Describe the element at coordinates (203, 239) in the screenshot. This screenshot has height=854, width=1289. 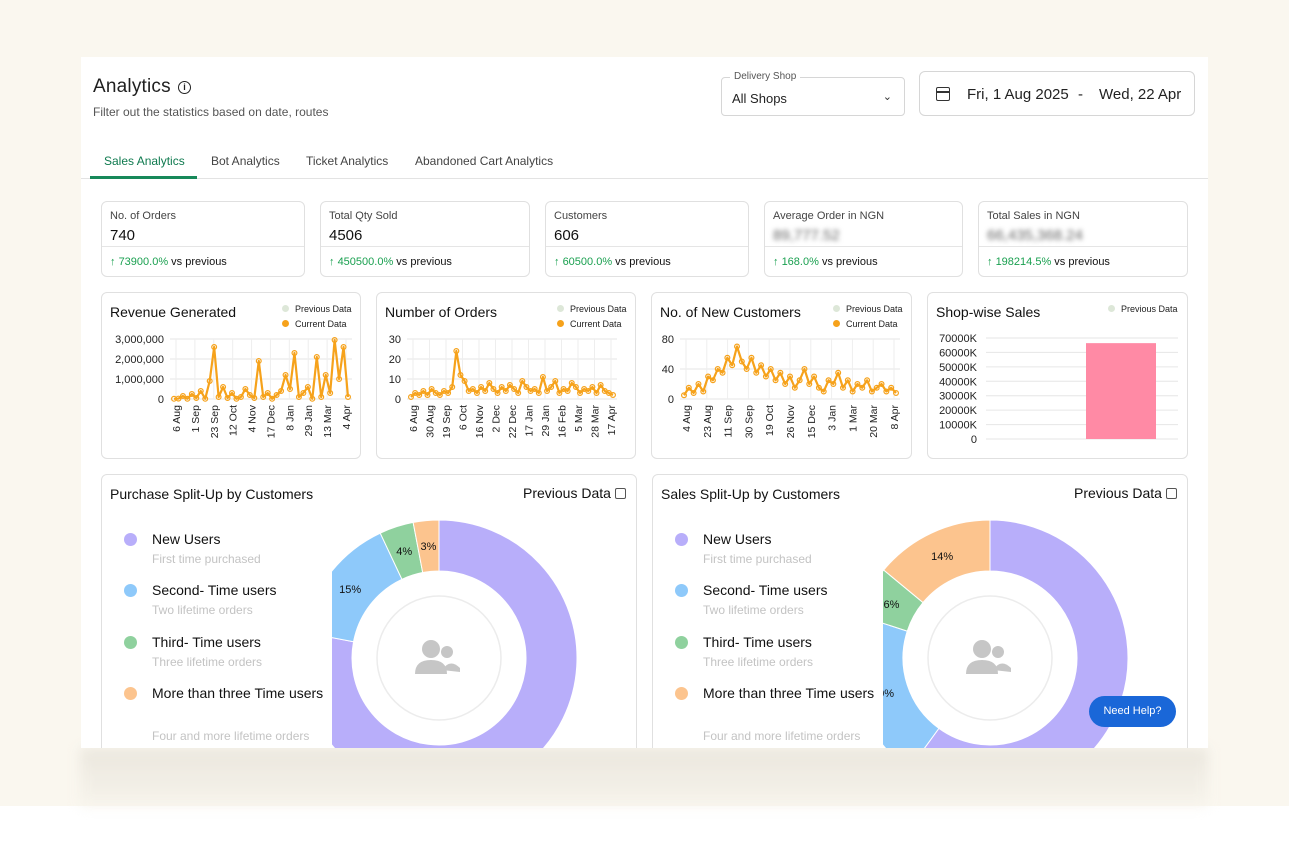
I see `stat-card-orders: No. of Orders 740 ↑ 73900.0% vs previous` at that location.